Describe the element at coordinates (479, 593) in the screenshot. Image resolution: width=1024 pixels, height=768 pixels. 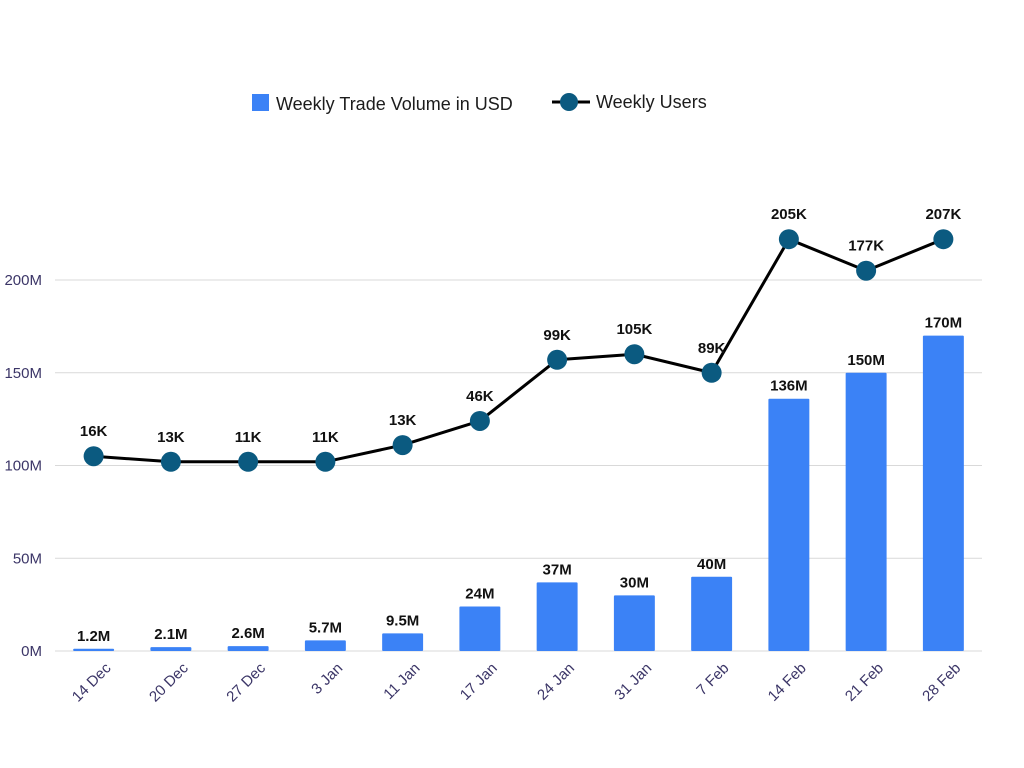
I see `bar-value-label: 24M` at that location.